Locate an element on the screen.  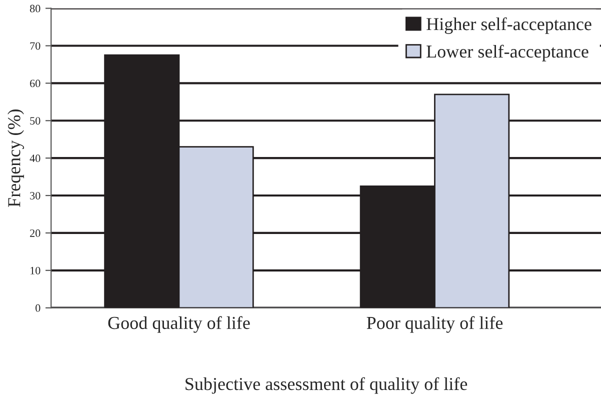
y-tick-label: 80 is located at coordinates (35, 8).